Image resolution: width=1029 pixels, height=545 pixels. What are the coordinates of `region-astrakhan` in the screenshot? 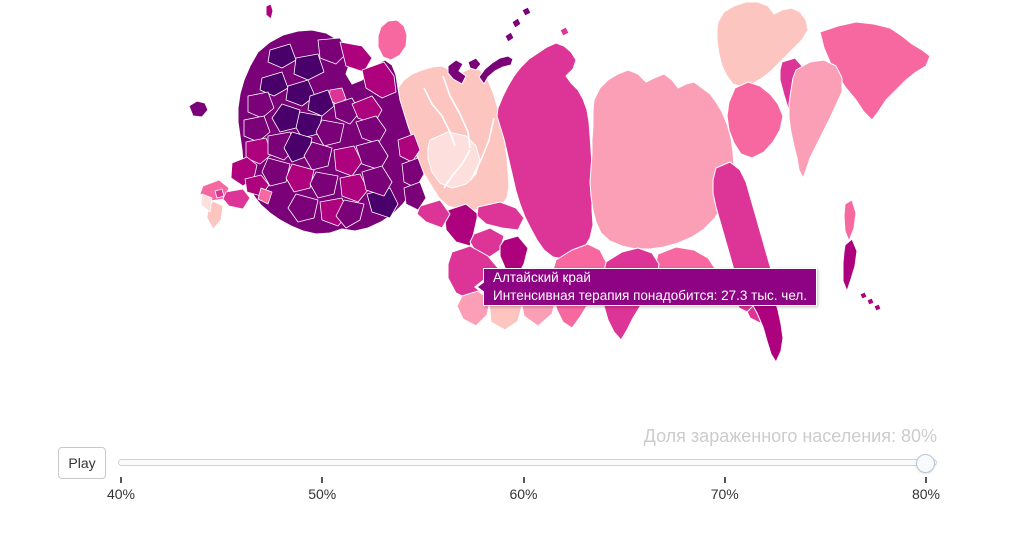 It's located at (265, 196).